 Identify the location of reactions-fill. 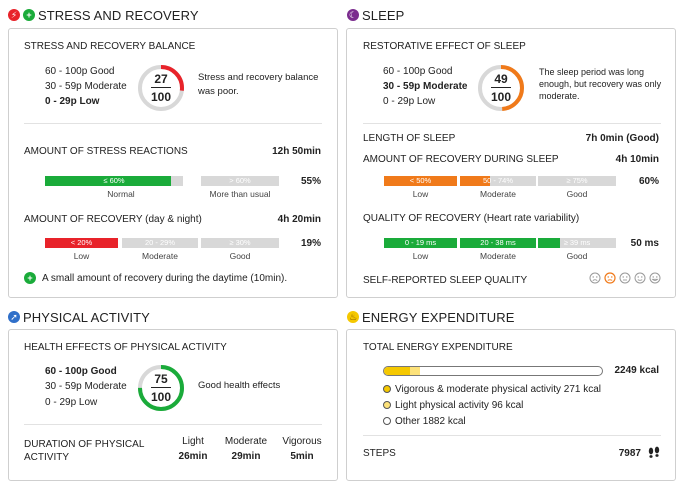
(108, 181).